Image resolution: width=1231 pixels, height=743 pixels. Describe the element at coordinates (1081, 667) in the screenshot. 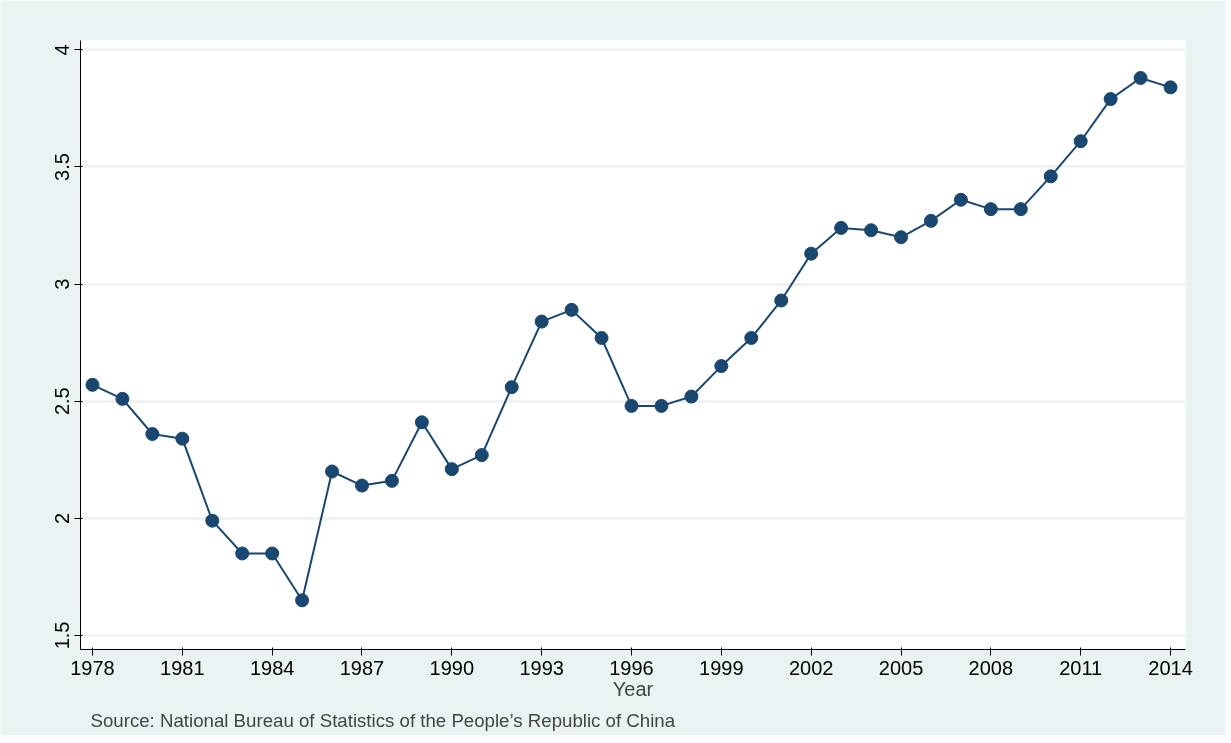

I see `x-tick-label: 2011` at that location.